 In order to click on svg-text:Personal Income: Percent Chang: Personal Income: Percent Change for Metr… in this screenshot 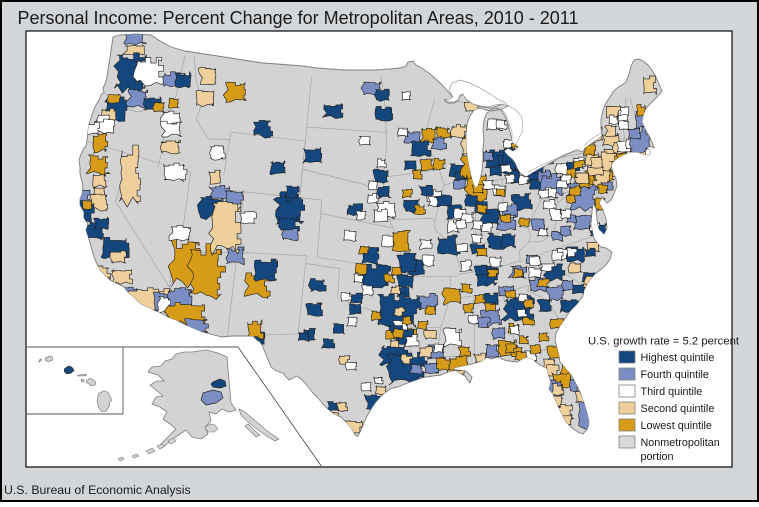, I will do `click(298, 18)`.